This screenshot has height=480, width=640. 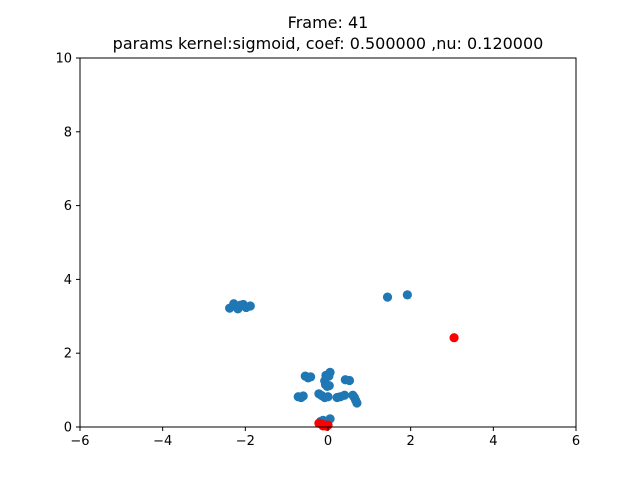 What do you see at coordinates (328, 441) in the screenshot?
I see `x-tick-label-3: 0` at bounding box center [328, 441].